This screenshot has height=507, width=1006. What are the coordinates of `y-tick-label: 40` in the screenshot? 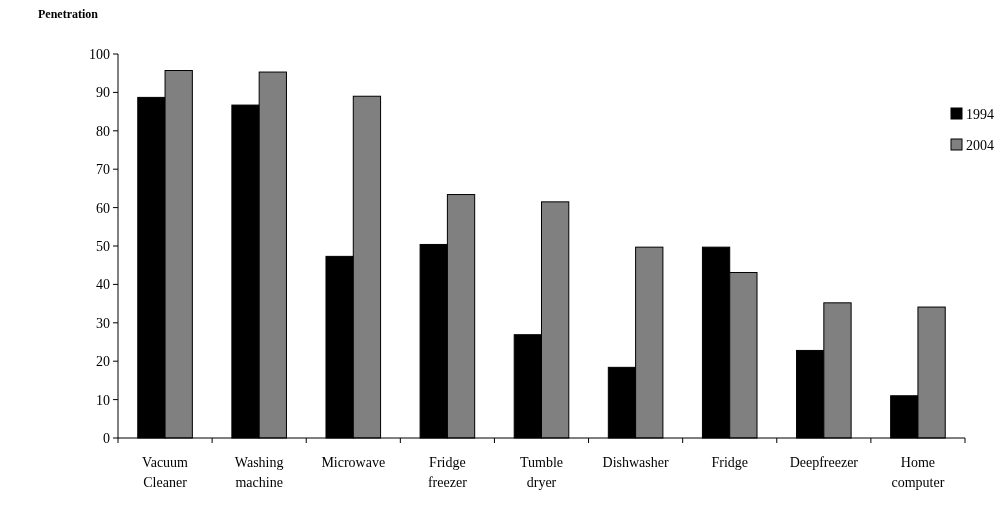 It's located at (103, 285).